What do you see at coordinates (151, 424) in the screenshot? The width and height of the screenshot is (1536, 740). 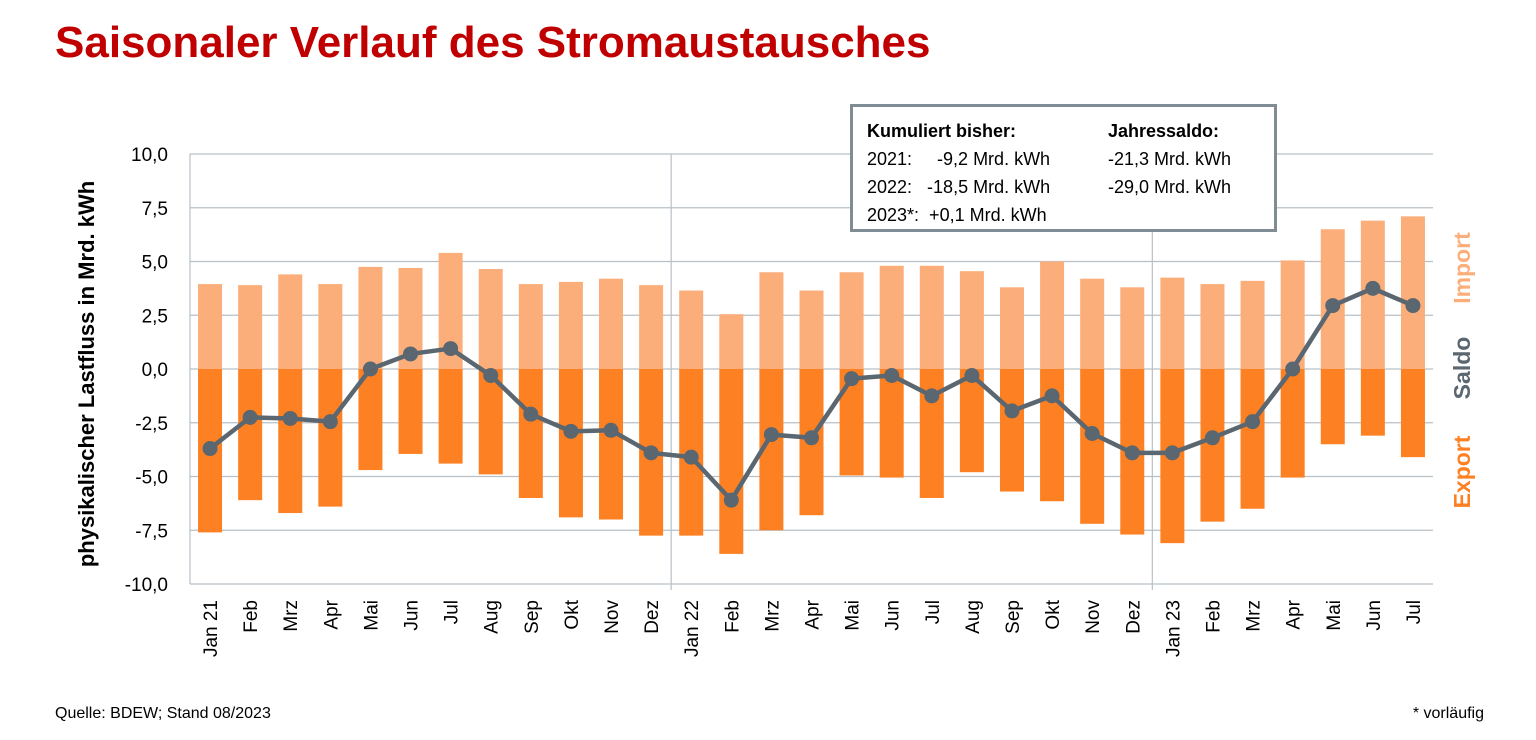 I see `y-tick-label: -2,5` at bounding box center [151, 424].